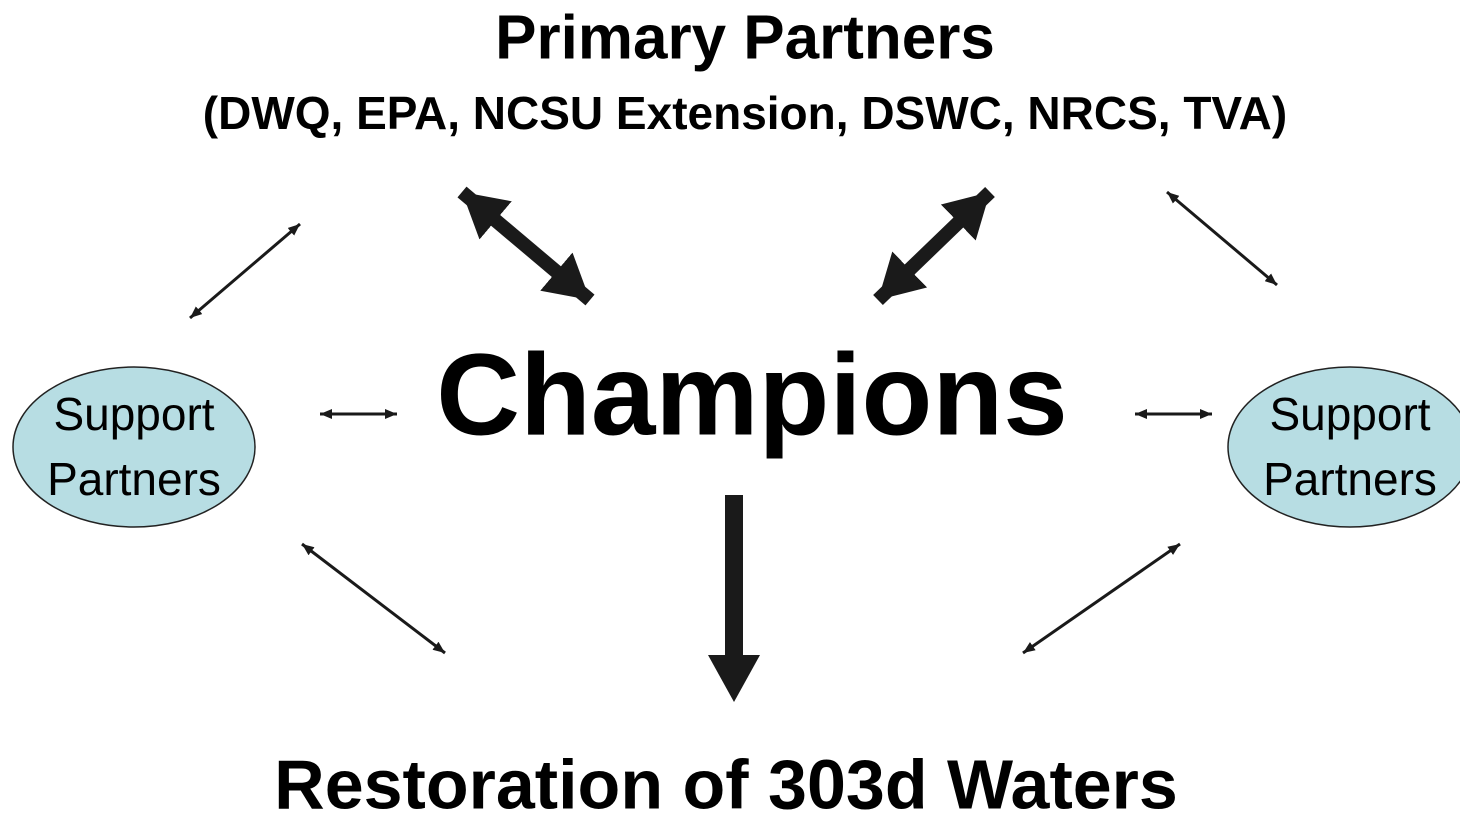 This screenshot has height=821, width=1460. I want to click on down-arrow, so click(734, 598).